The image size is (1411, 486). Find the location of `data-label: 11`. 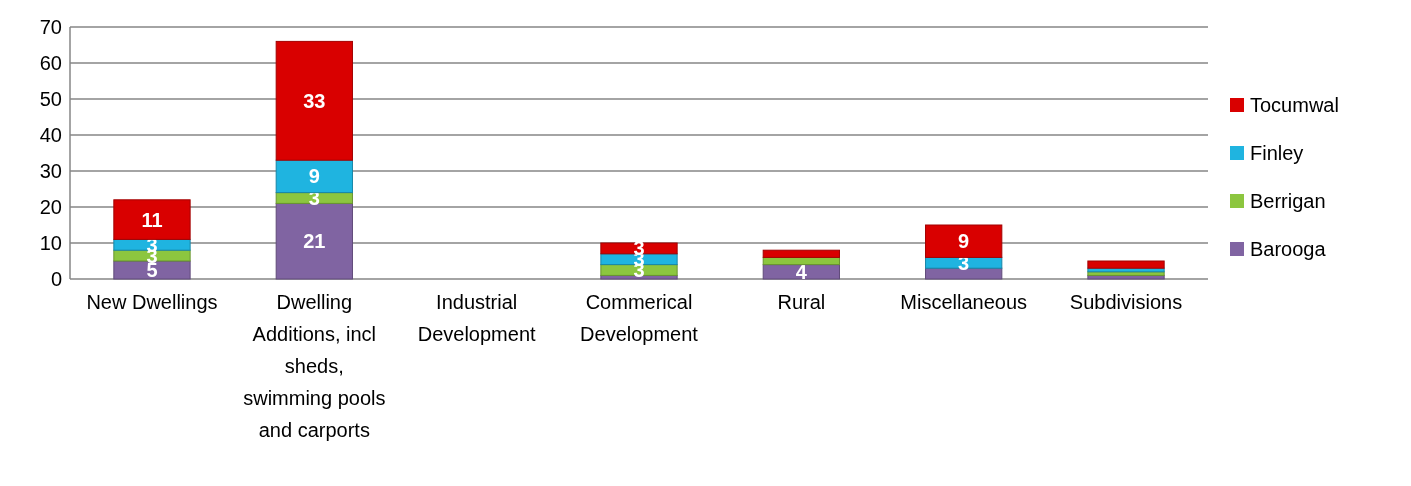

data-label: 11 is located at coordinates (152, 219).